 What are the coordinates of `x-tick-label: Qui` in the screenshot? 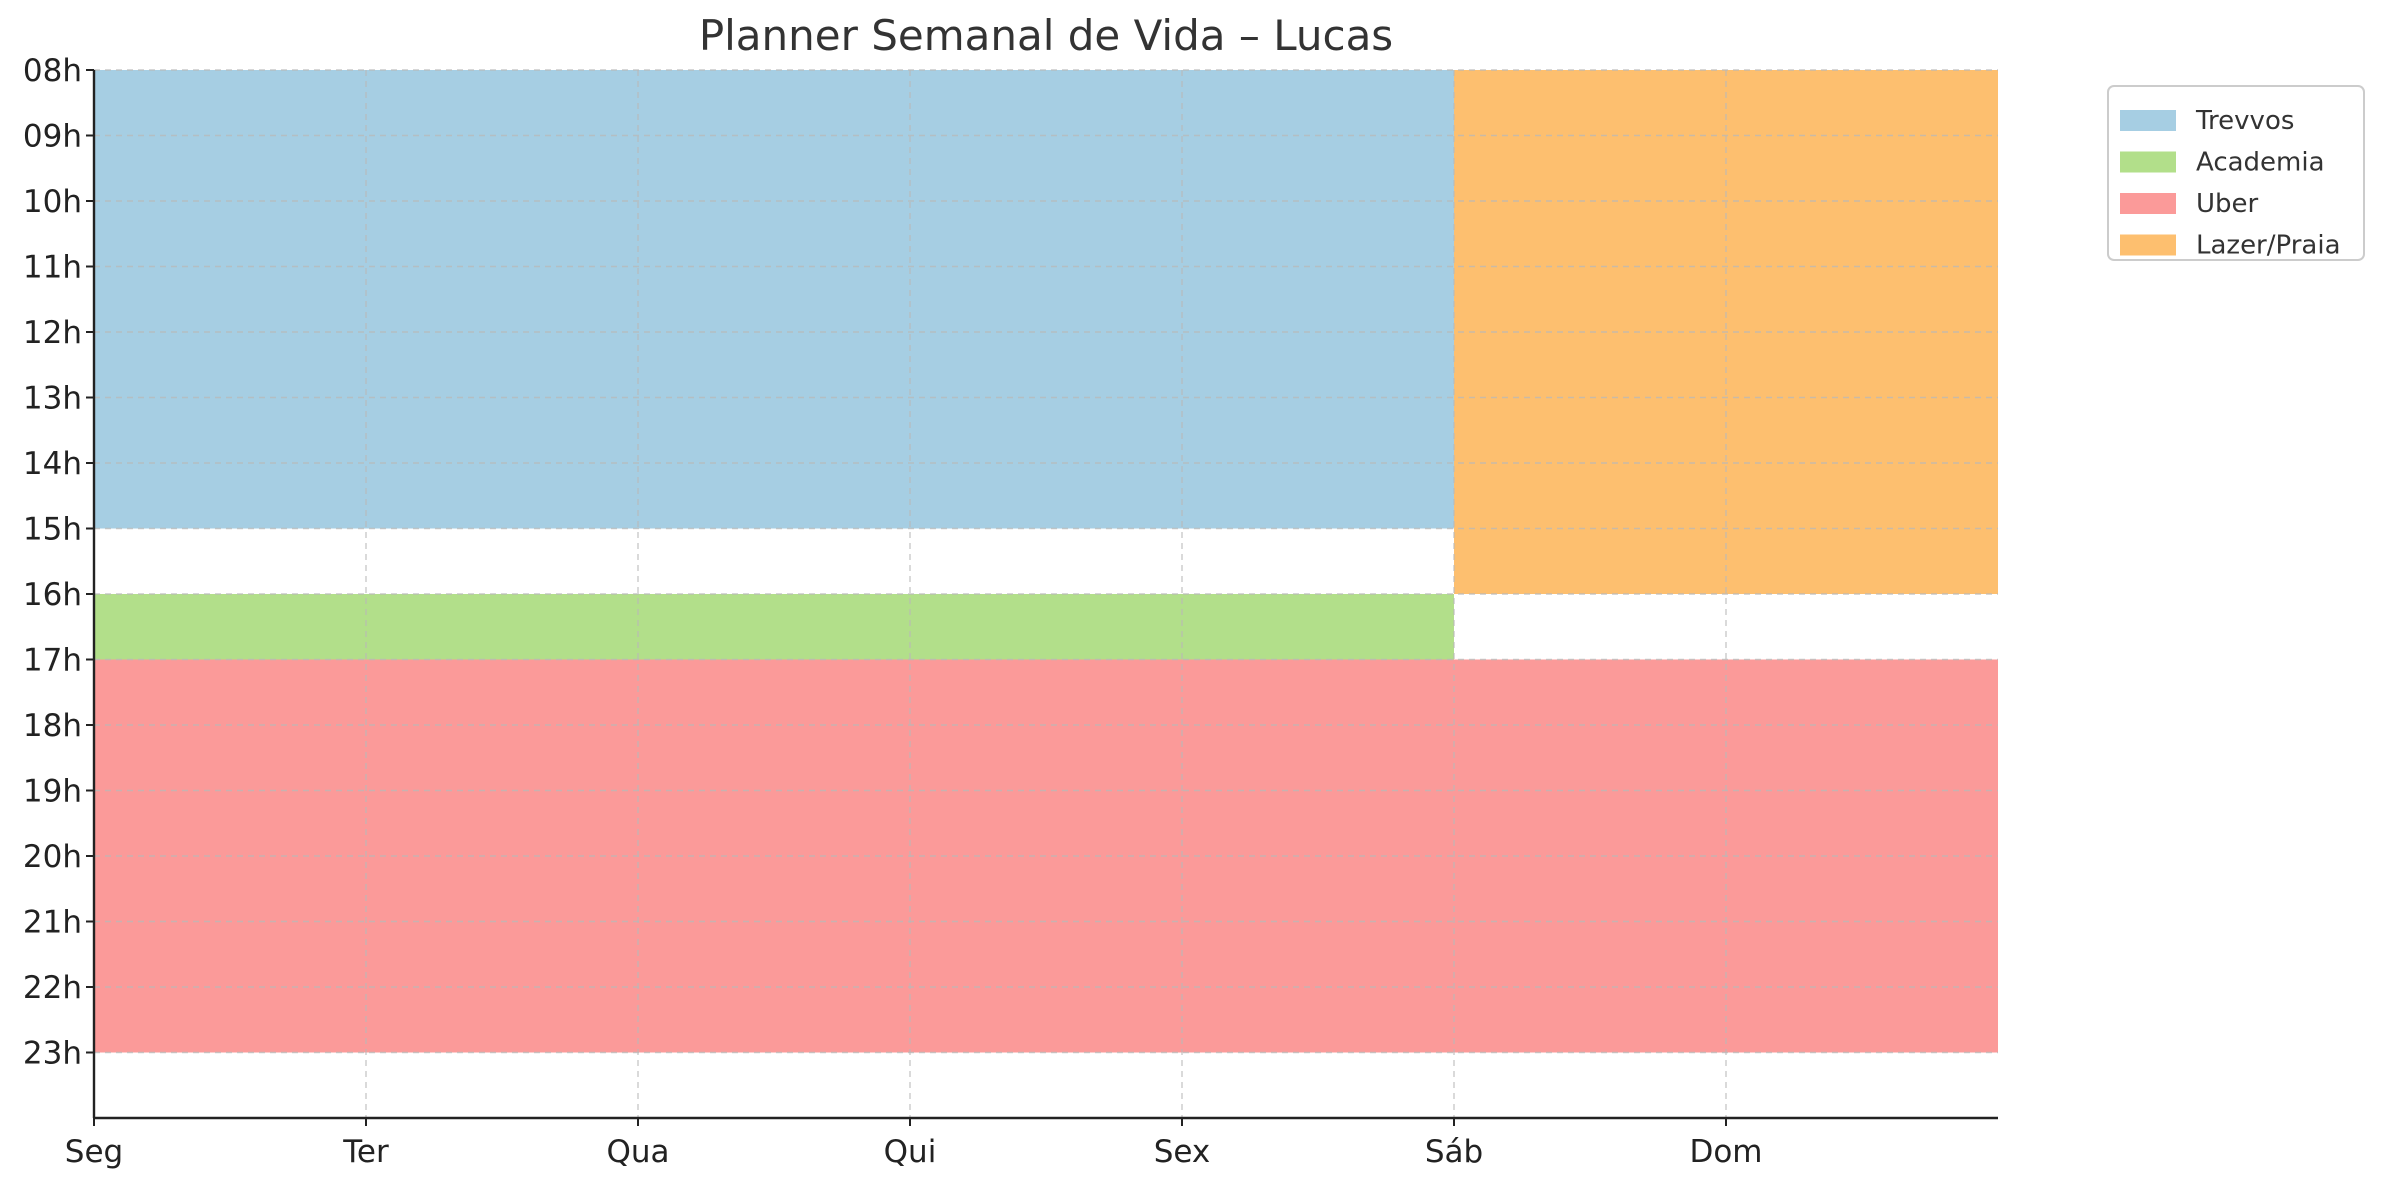 It's located at (910, 1152).